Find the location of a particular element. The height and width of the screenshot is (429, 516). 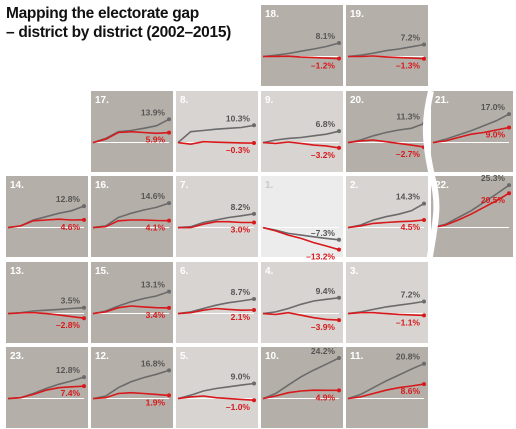

district-tile-2: 2. 14.3% 4.5% is located at coordinates (387, 216).